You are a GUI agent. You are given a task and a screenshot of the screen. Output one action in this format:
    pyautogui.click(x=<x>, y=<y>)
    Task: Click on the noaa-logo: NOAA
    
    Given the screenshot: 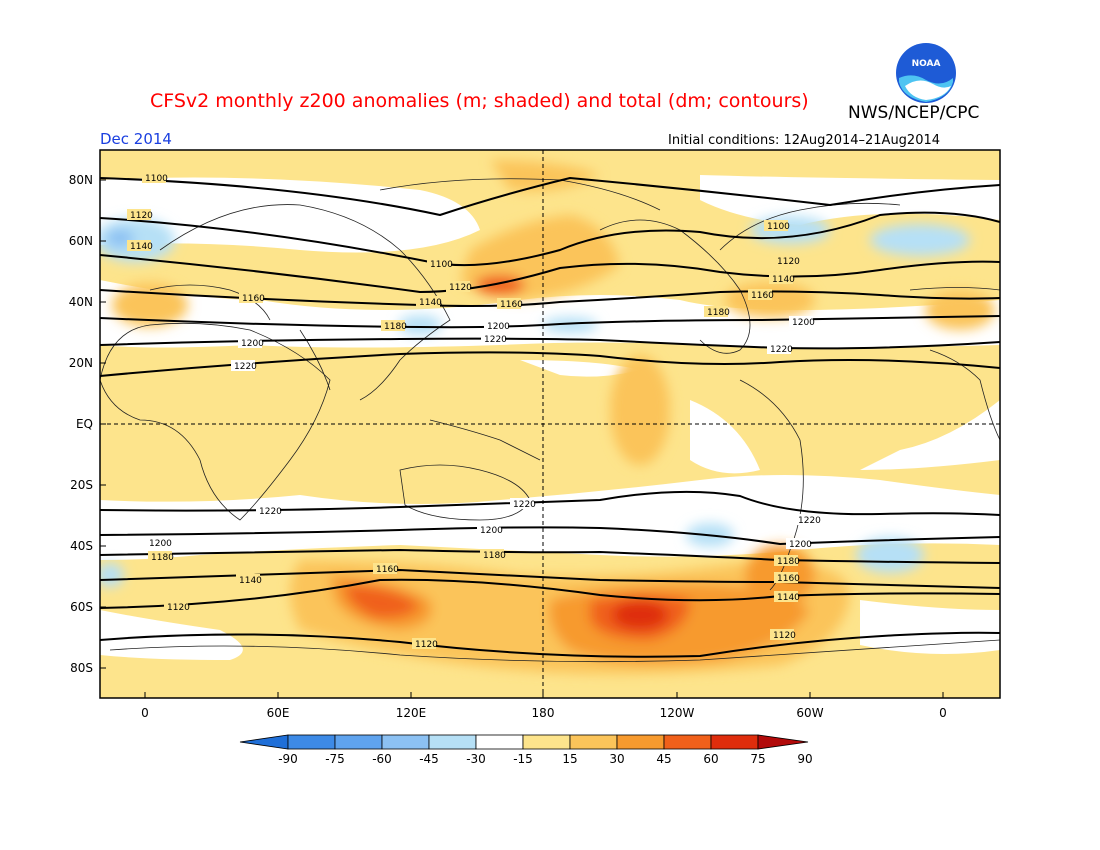 What is the action you would take?
    pyautogui.click(x=926, y=73)
    